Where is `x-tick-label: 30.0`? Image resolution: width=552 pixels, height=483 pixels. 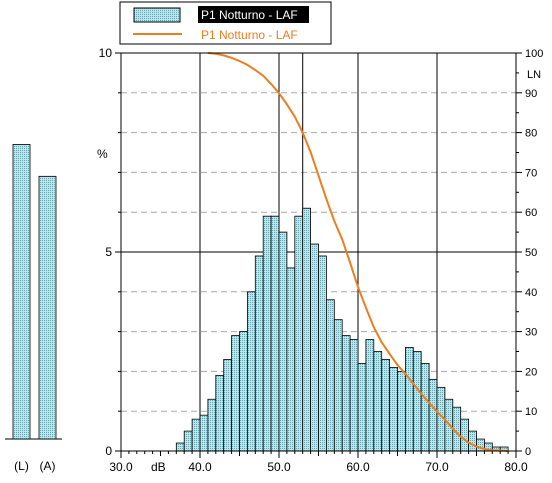
x-tick-label: 30.0 is located at coordinates (121, 467).